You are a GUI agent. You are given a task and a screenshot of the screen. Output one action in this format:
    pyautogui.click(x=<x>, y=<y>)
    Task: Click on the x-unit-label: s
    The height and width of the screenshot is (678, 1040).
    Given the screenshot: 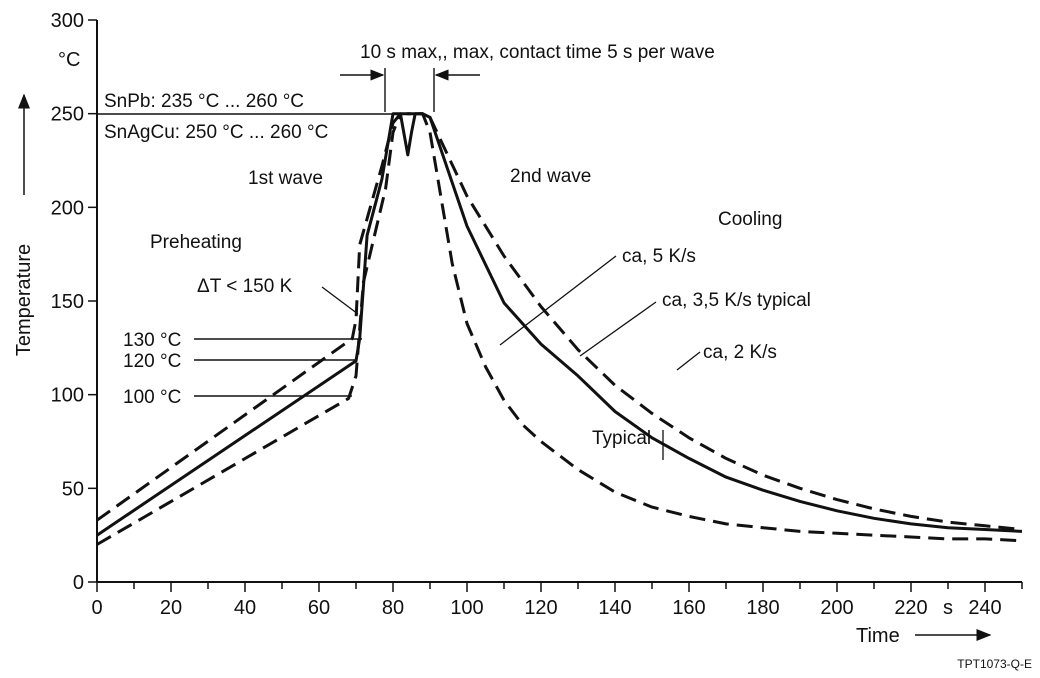 What is the action you would take?
    pyautogui.click(x=948, y=608)
    